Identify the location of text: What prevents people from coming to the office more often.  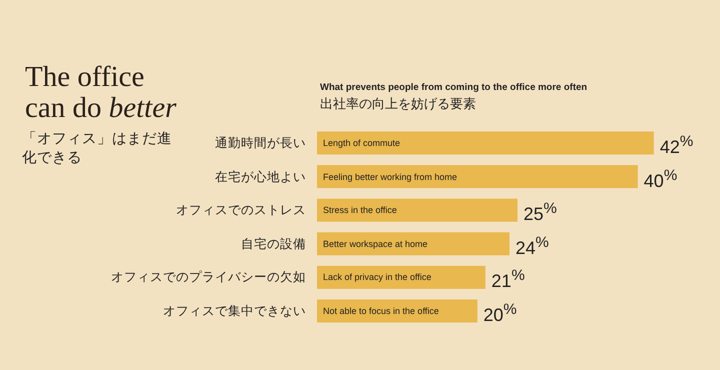
(454, 87).